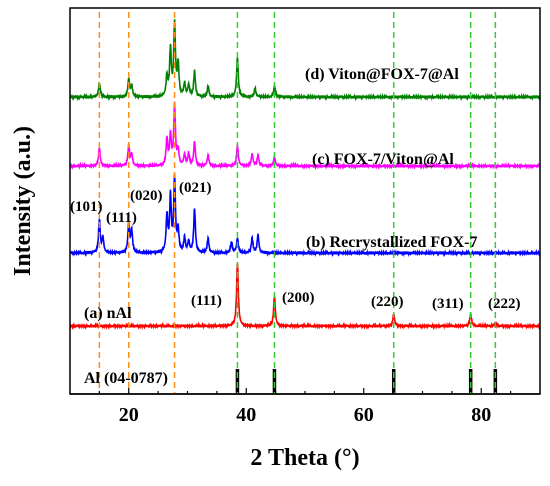 This screenshot has width=550, height=486. I want to click on fox7-hkl-label-1: (111), so click(121, 218).